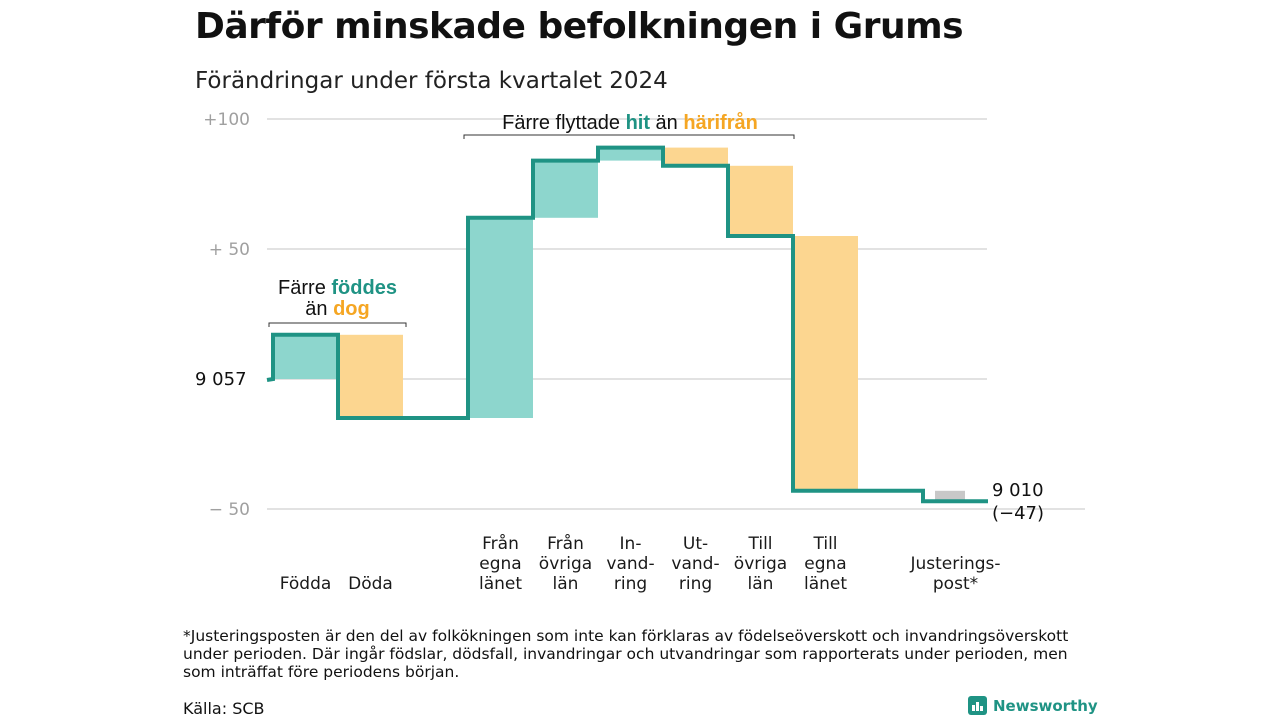  I want to click on category-label-fran-ovriga: län, so click(566, 584).